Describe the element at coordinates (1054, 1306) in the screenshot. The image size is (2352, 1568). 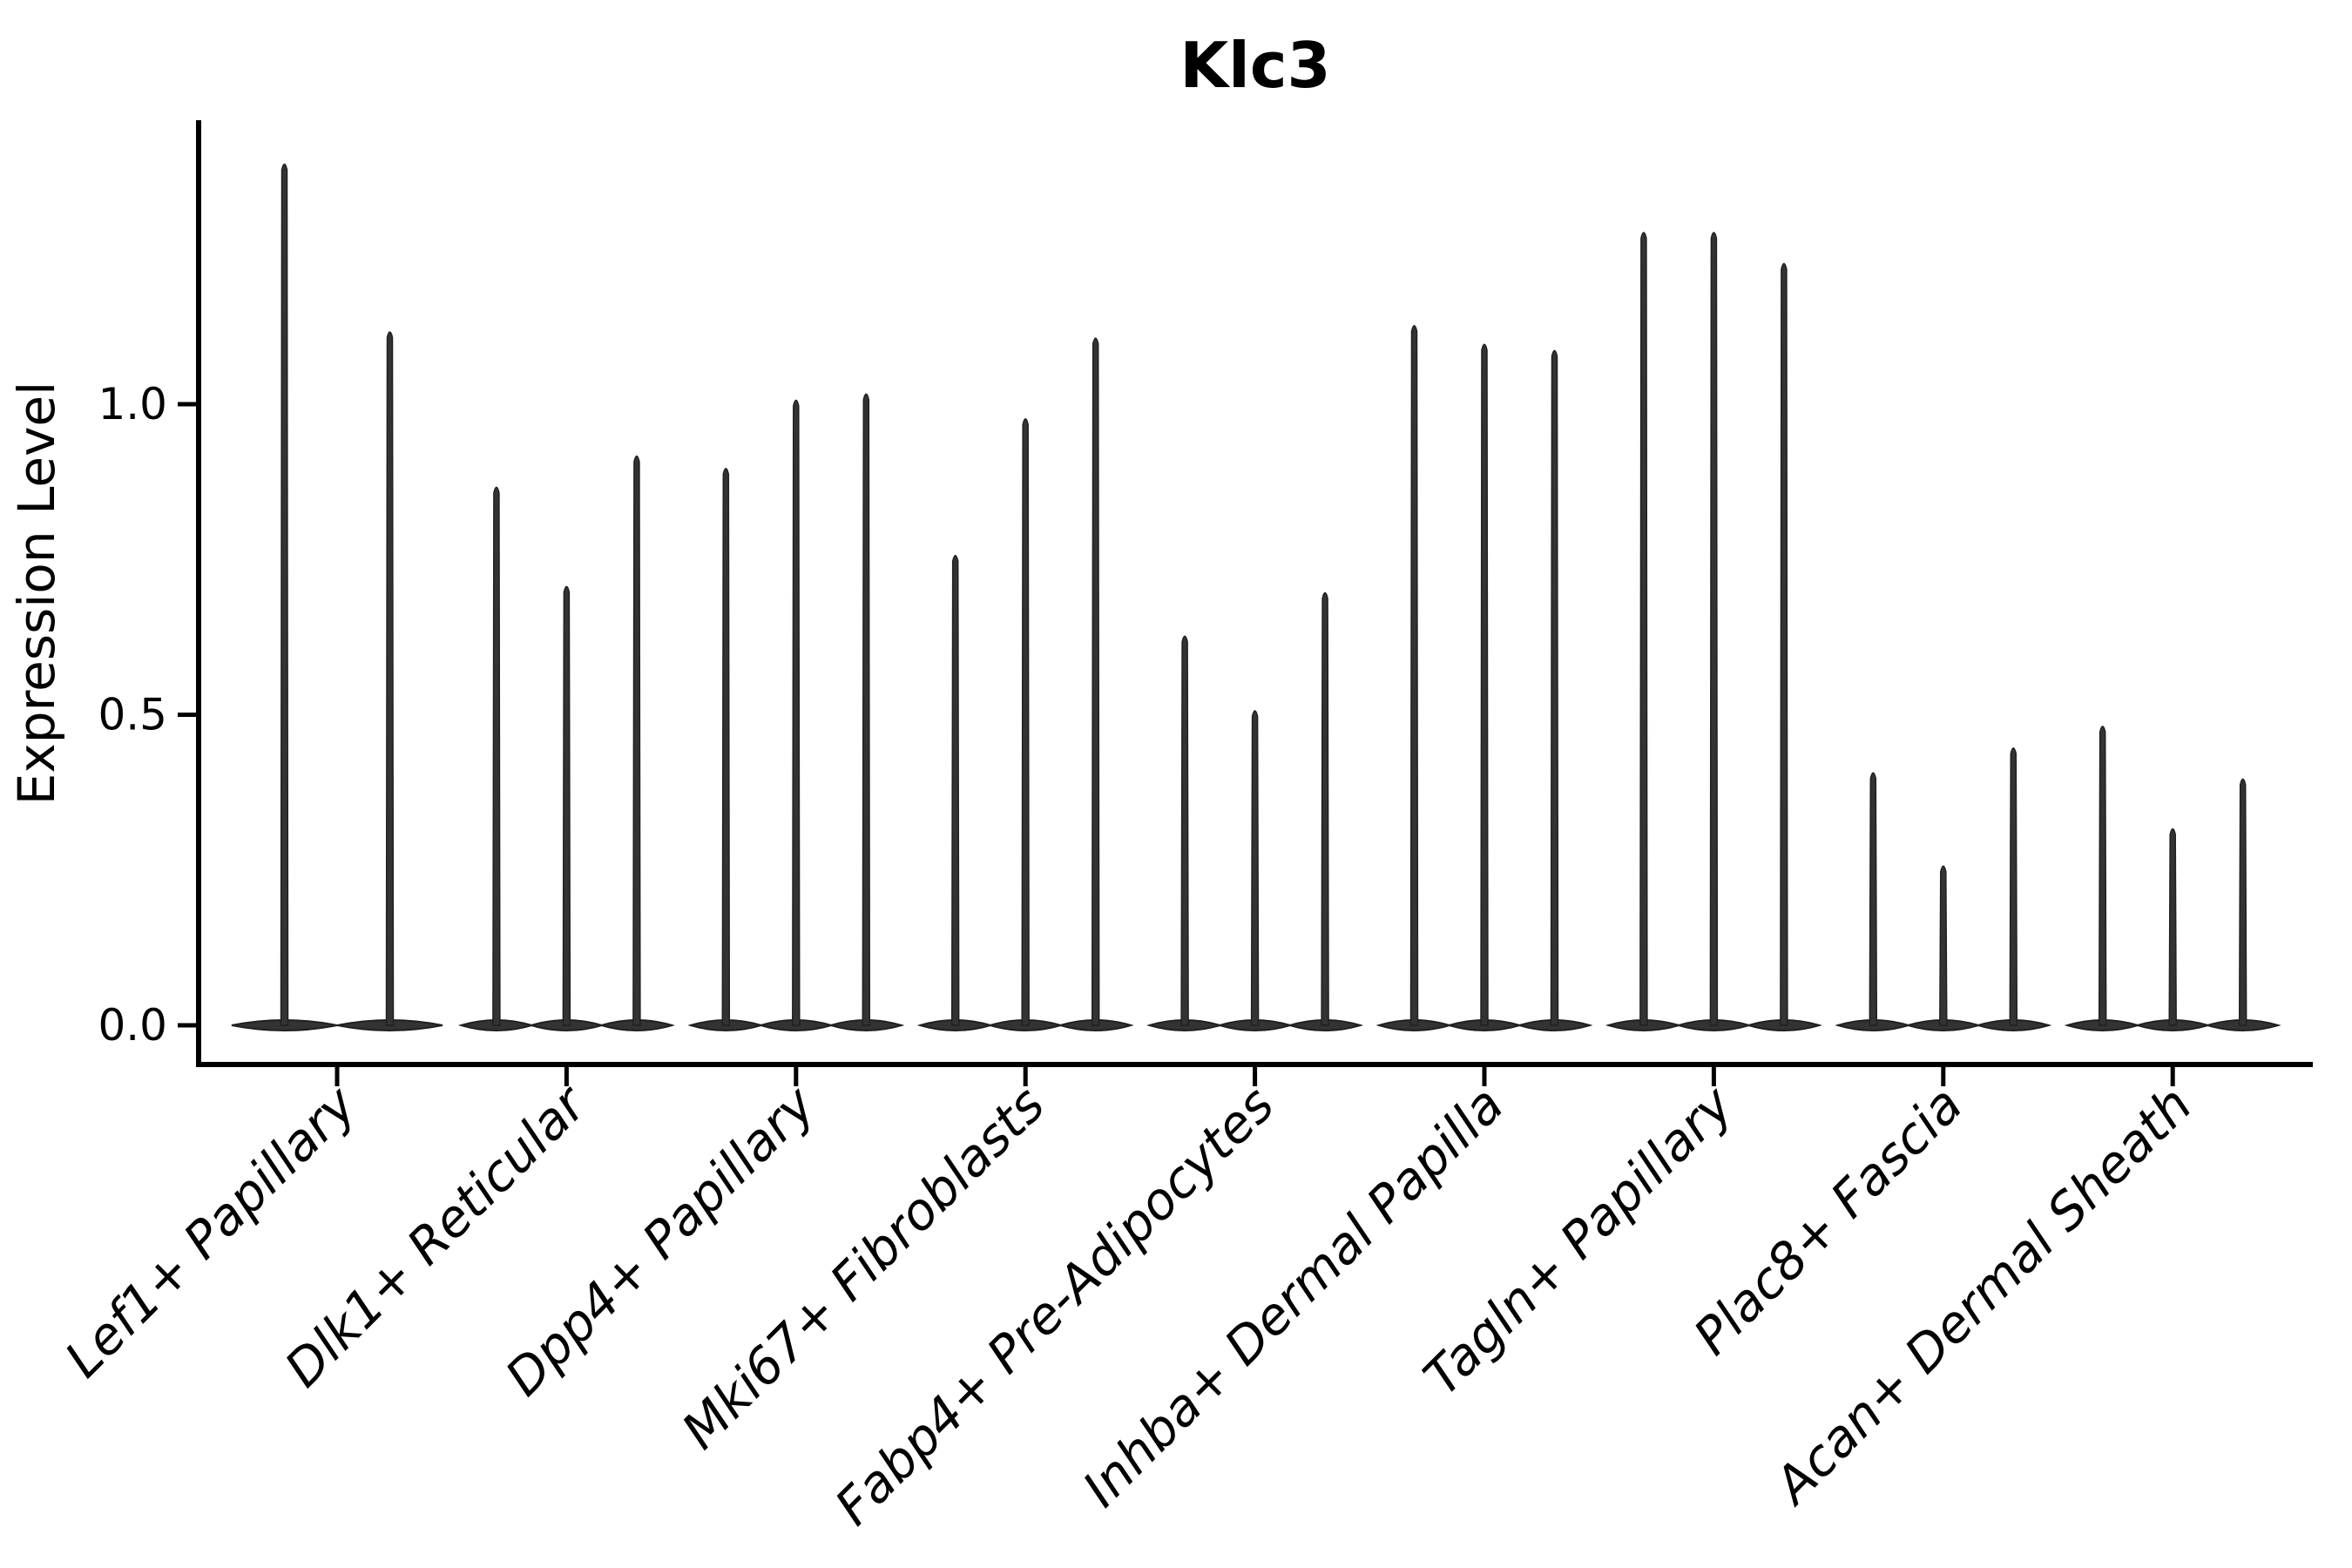
I see `x-tick-label: Fabp4+ Pre-Adipocytes` at that location.